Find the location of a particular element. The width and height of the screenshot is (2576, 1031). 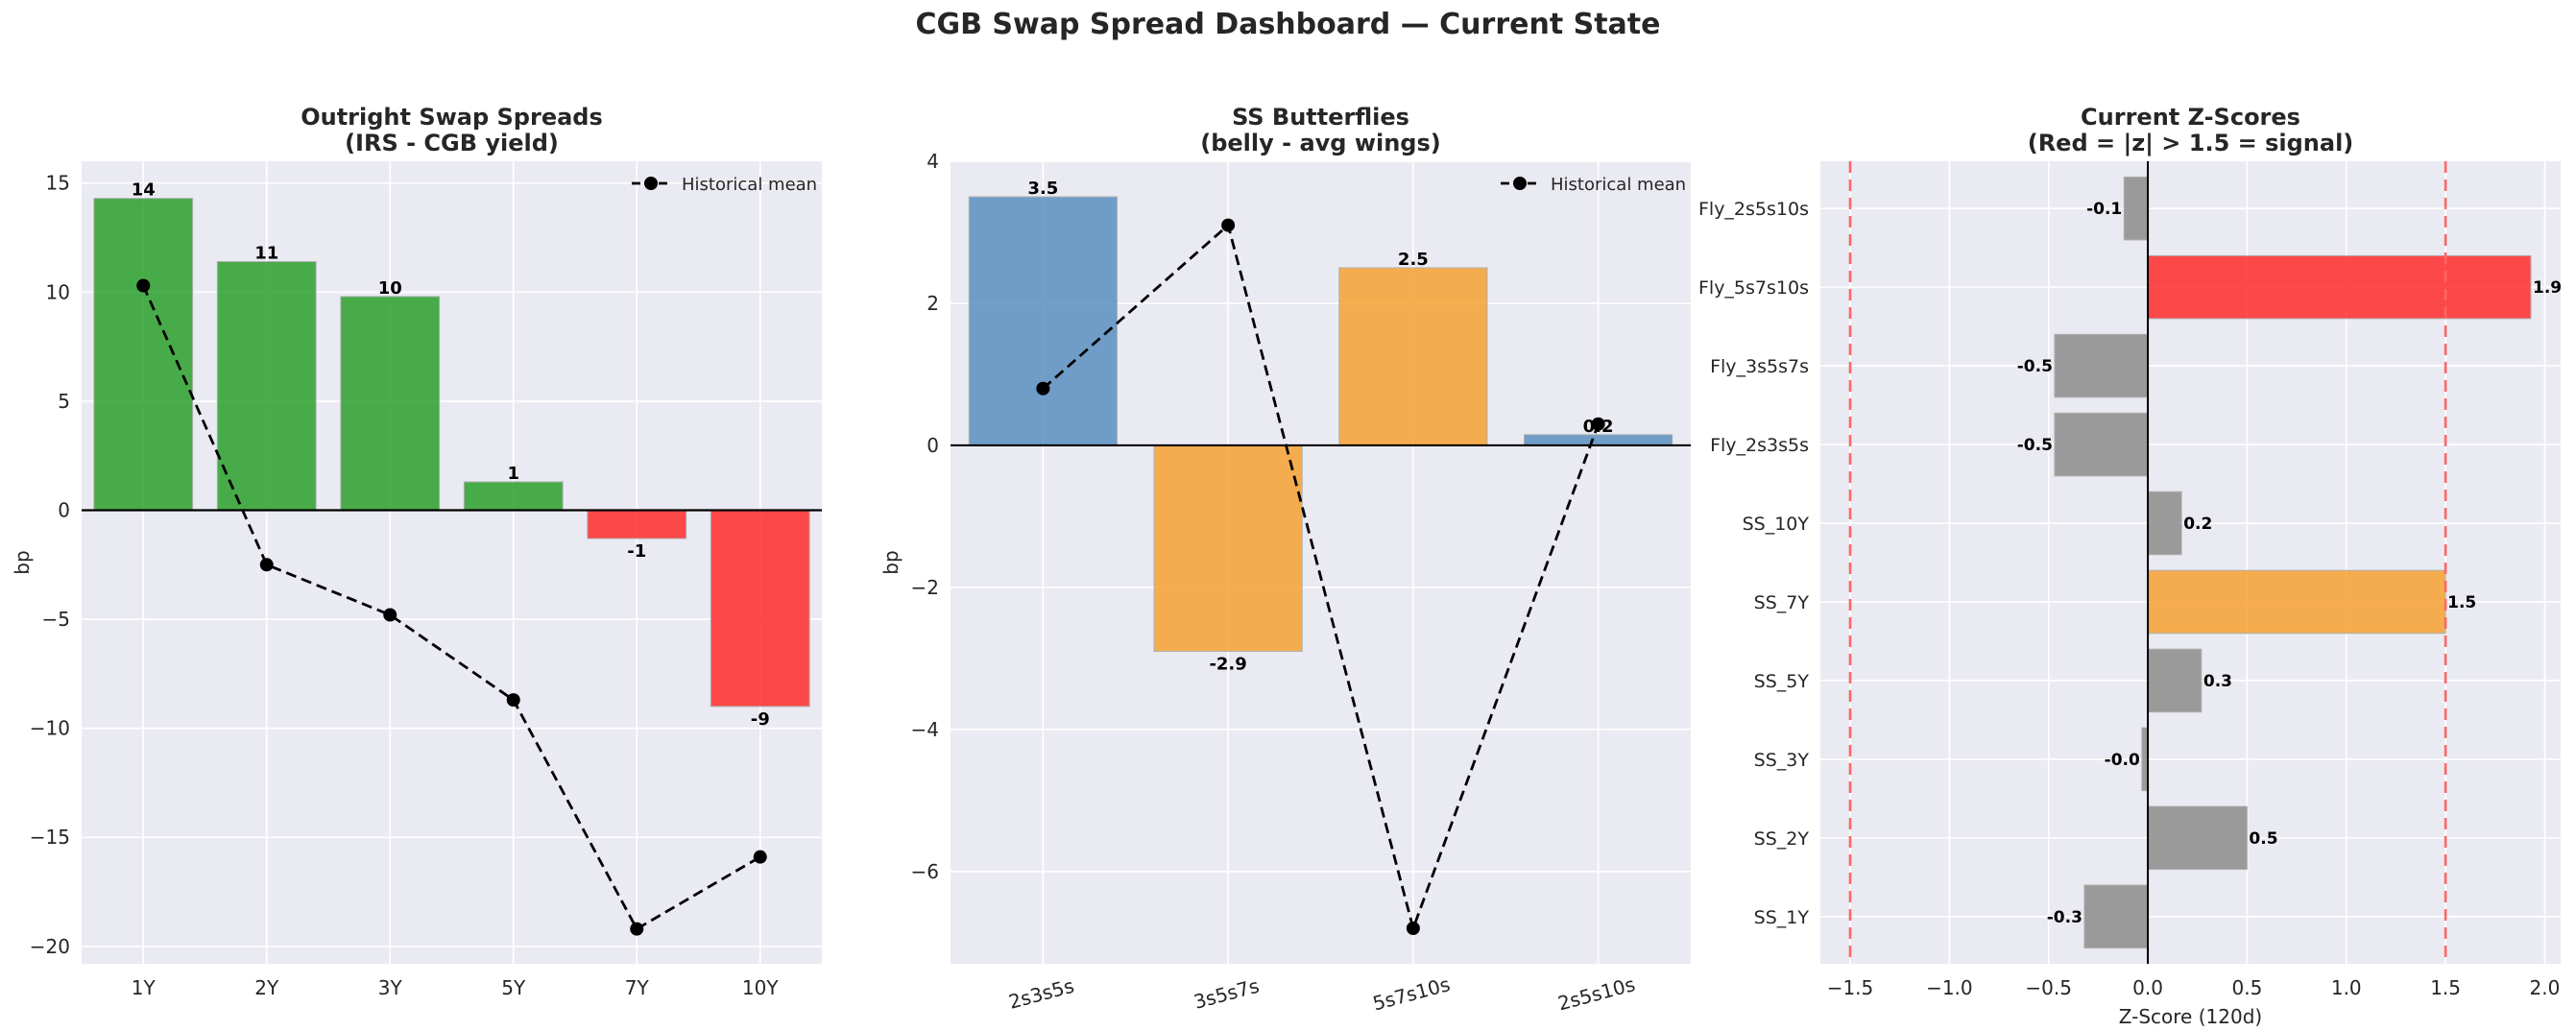

x-axis-label: Z-Score (120d) is located at coordinates (2190, 1016).